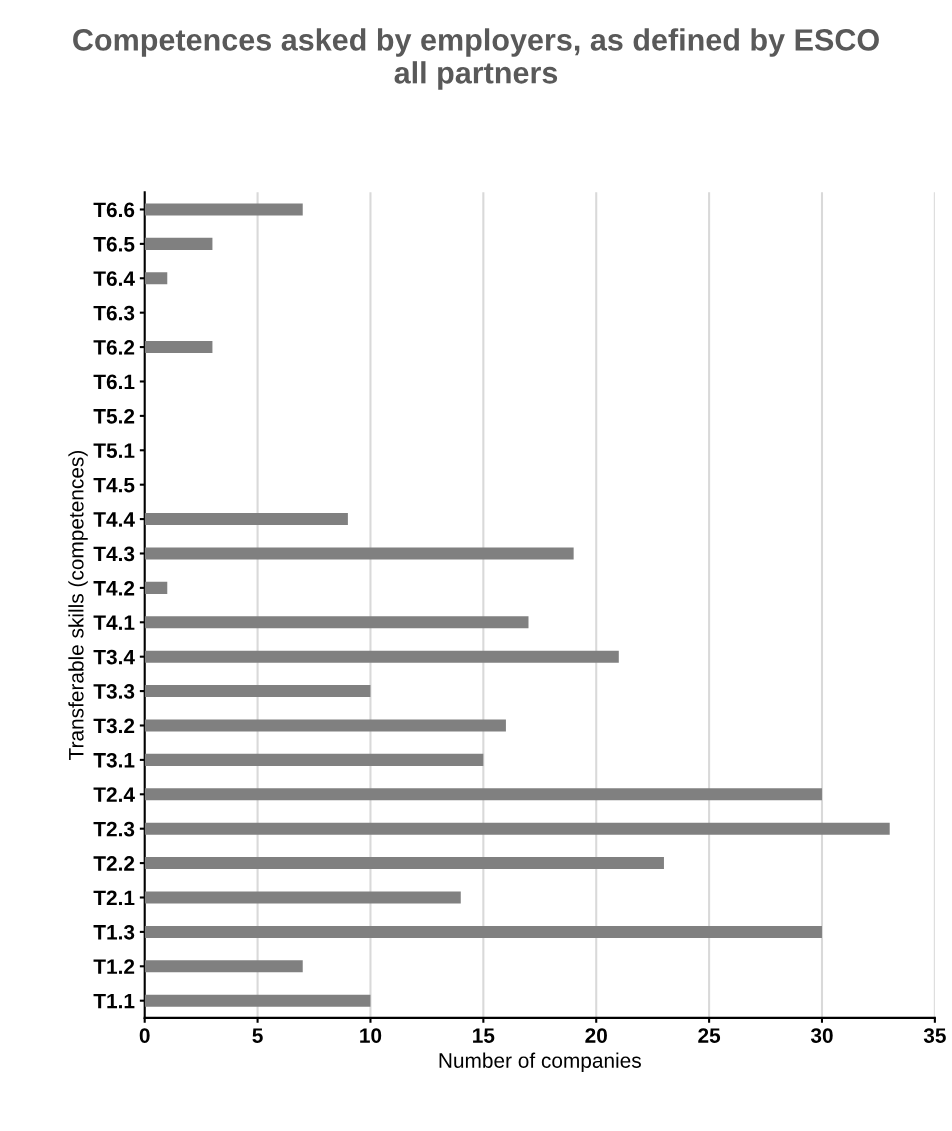  I want to click on x-tick-label: 10, so click(371, 1035).